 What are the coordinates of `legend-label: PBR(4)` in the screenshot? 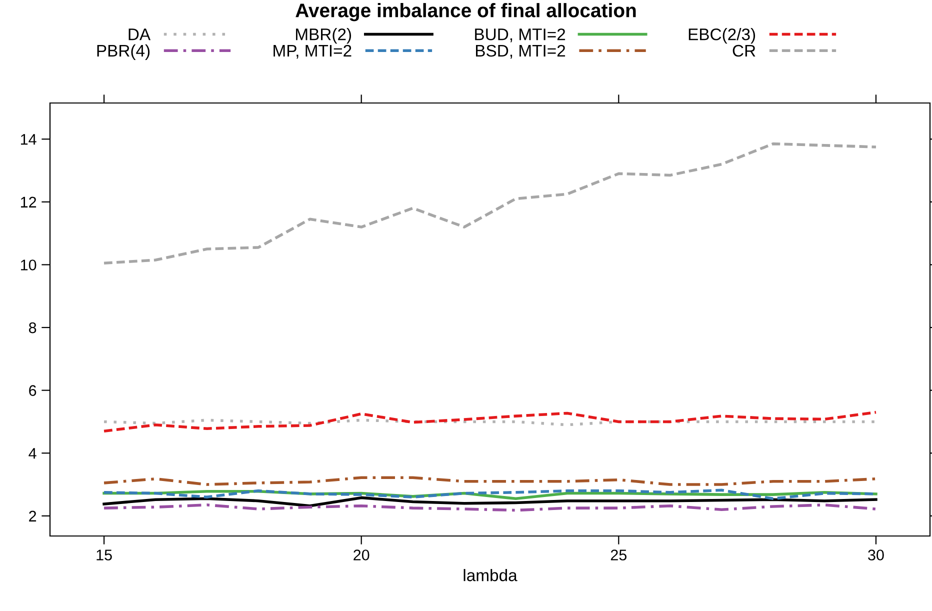 It's located at (123, 52).